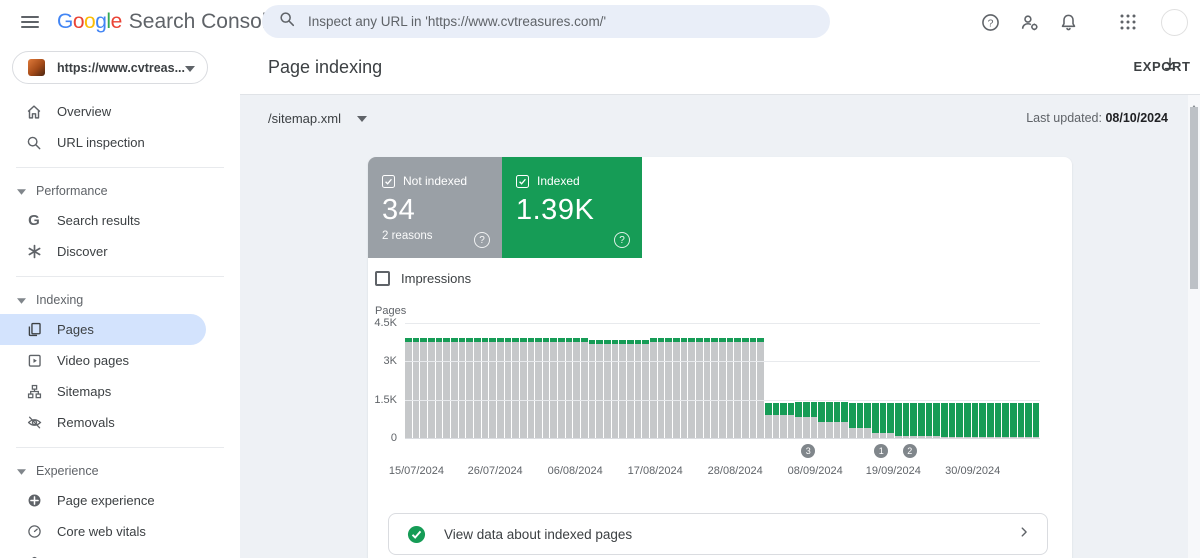 This screenshot has height=558, width=1200. What do you see at coordinates (1194, 104) in the screenshot?
I see `scroll-up-arrow-icon` at bounding box center [1194, 104].